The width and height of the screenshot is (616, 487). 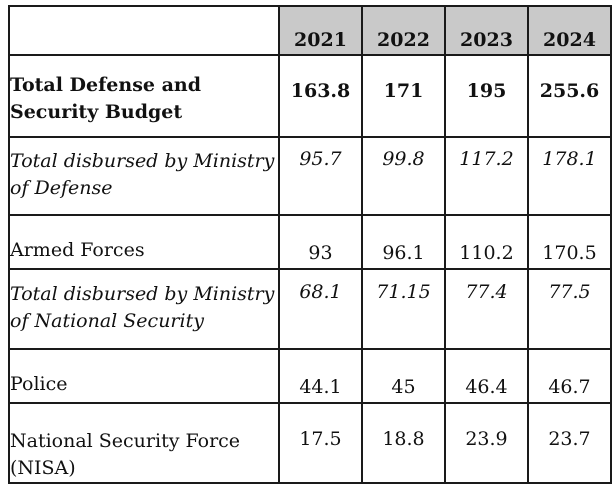 I want to click on cell-value: 255.6, so click(x=569, y=96).